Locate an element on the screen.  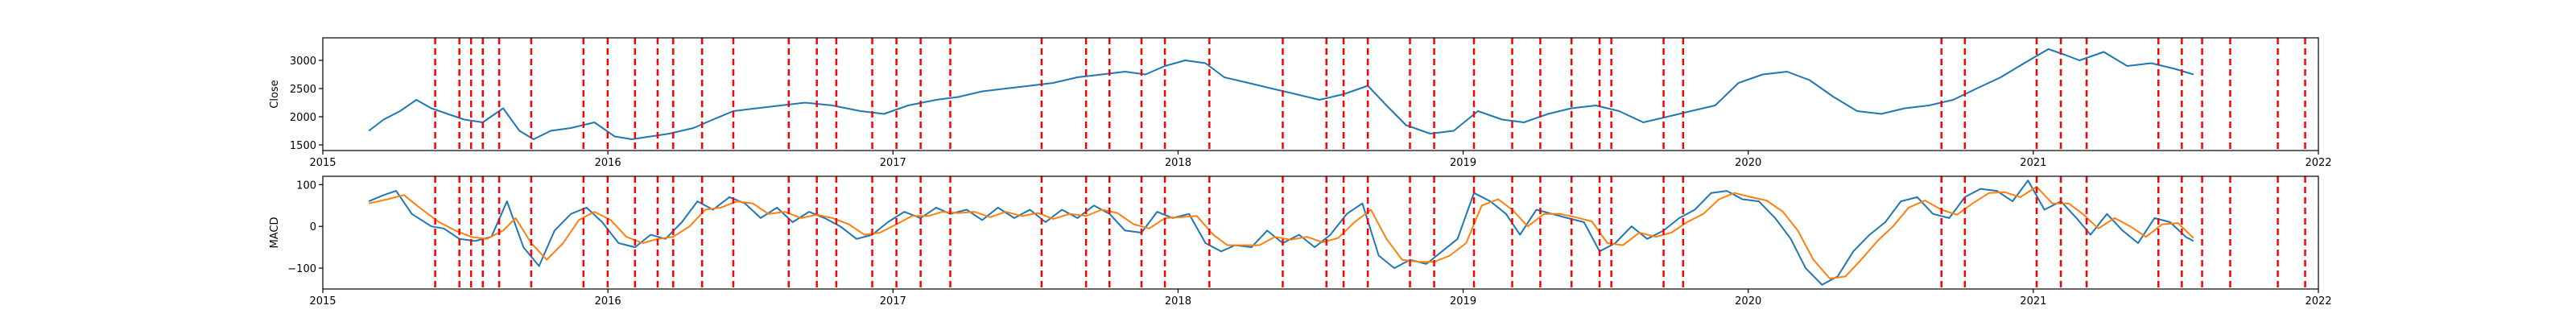
y-tick-label: 2500 is located at coordinates (303, 90).